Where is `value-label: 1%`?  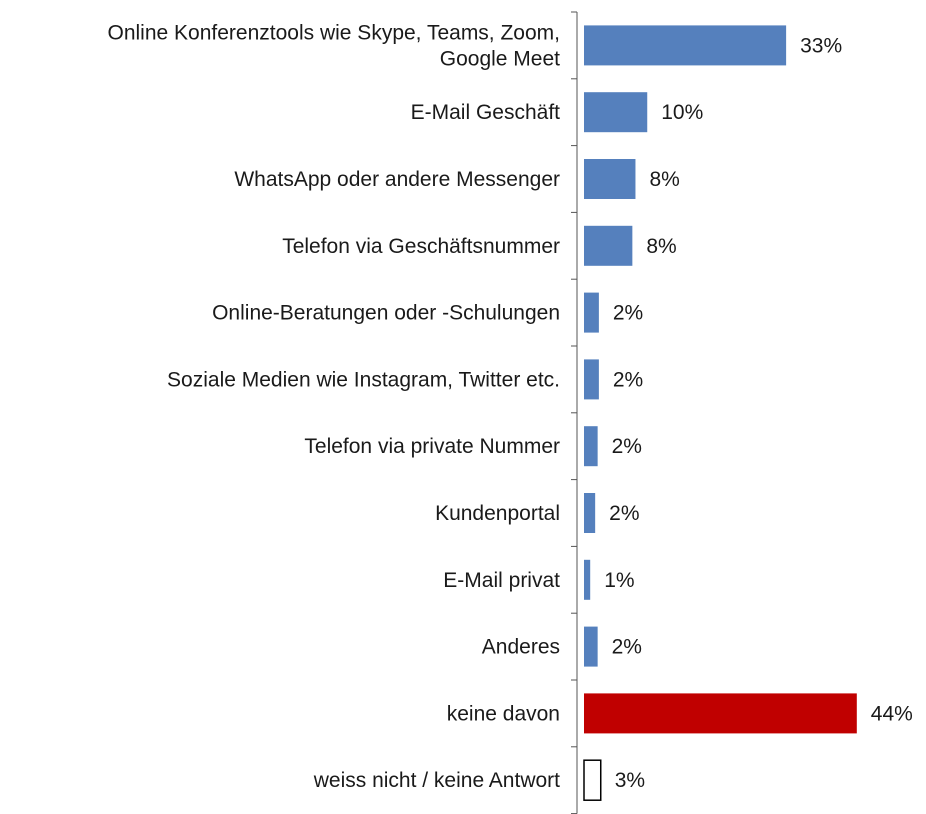
value-label: 1% is located at coordinates (619, 580).